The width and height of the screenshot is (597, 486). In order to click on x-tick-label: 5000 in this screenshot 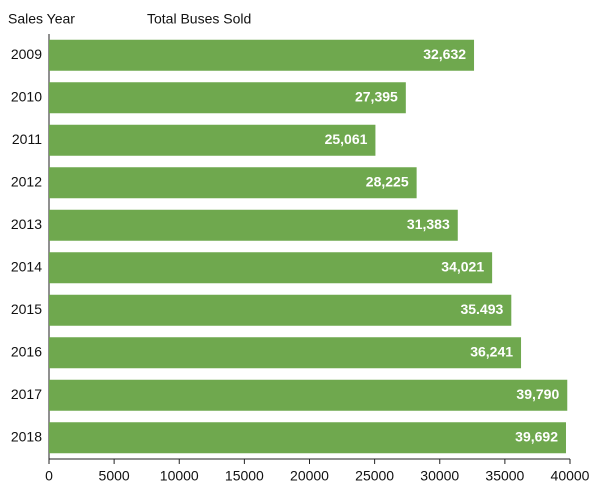, I will do `click(114, 476)`.